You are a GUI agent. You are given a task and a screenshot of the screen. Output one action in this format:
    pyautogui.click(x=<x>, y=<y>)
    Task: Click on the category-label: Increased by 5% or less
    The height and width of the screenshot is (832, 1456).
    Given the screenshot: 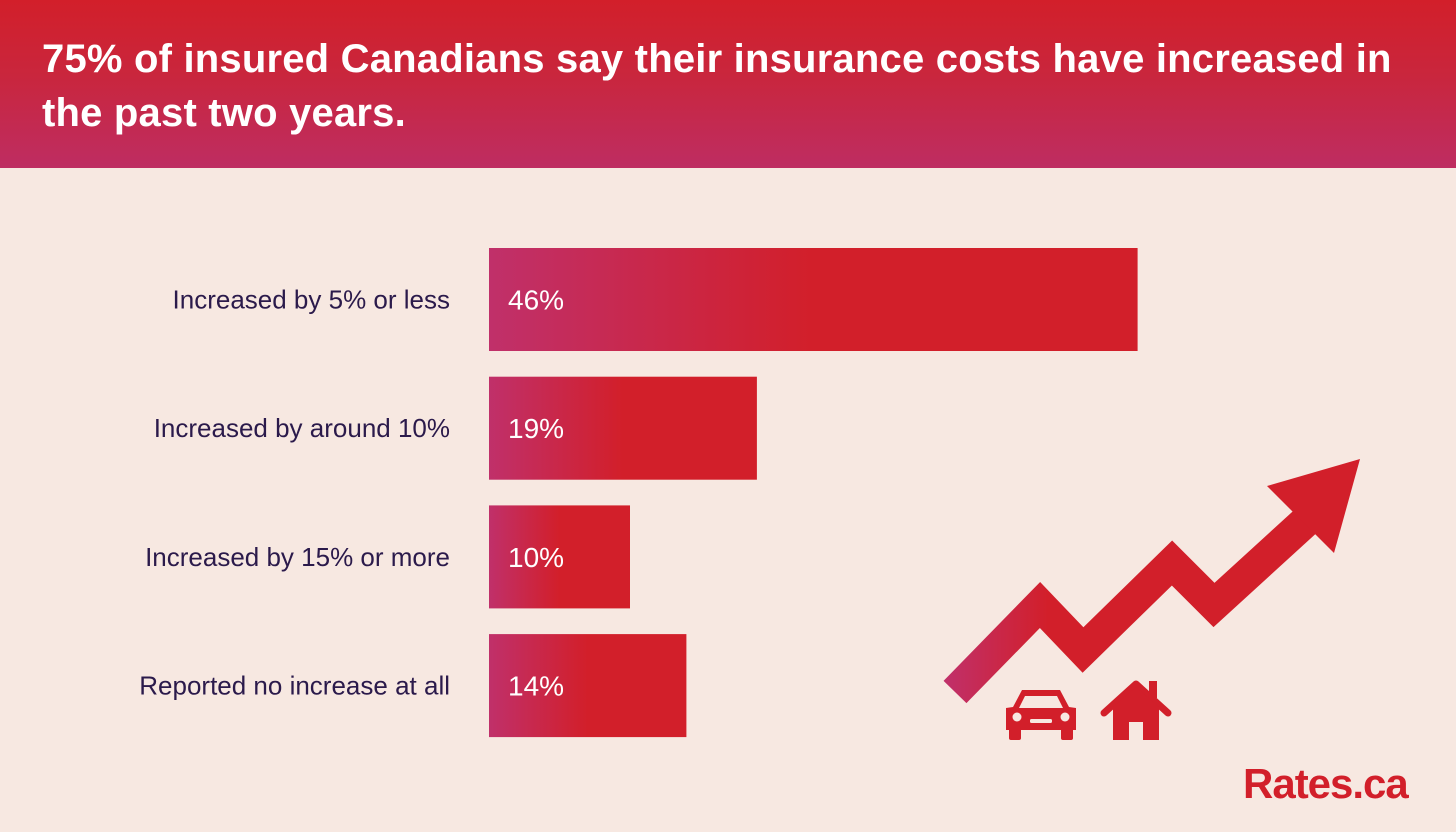 What is the action you would take?
    pyautogui.click(x=311, y=300)
    